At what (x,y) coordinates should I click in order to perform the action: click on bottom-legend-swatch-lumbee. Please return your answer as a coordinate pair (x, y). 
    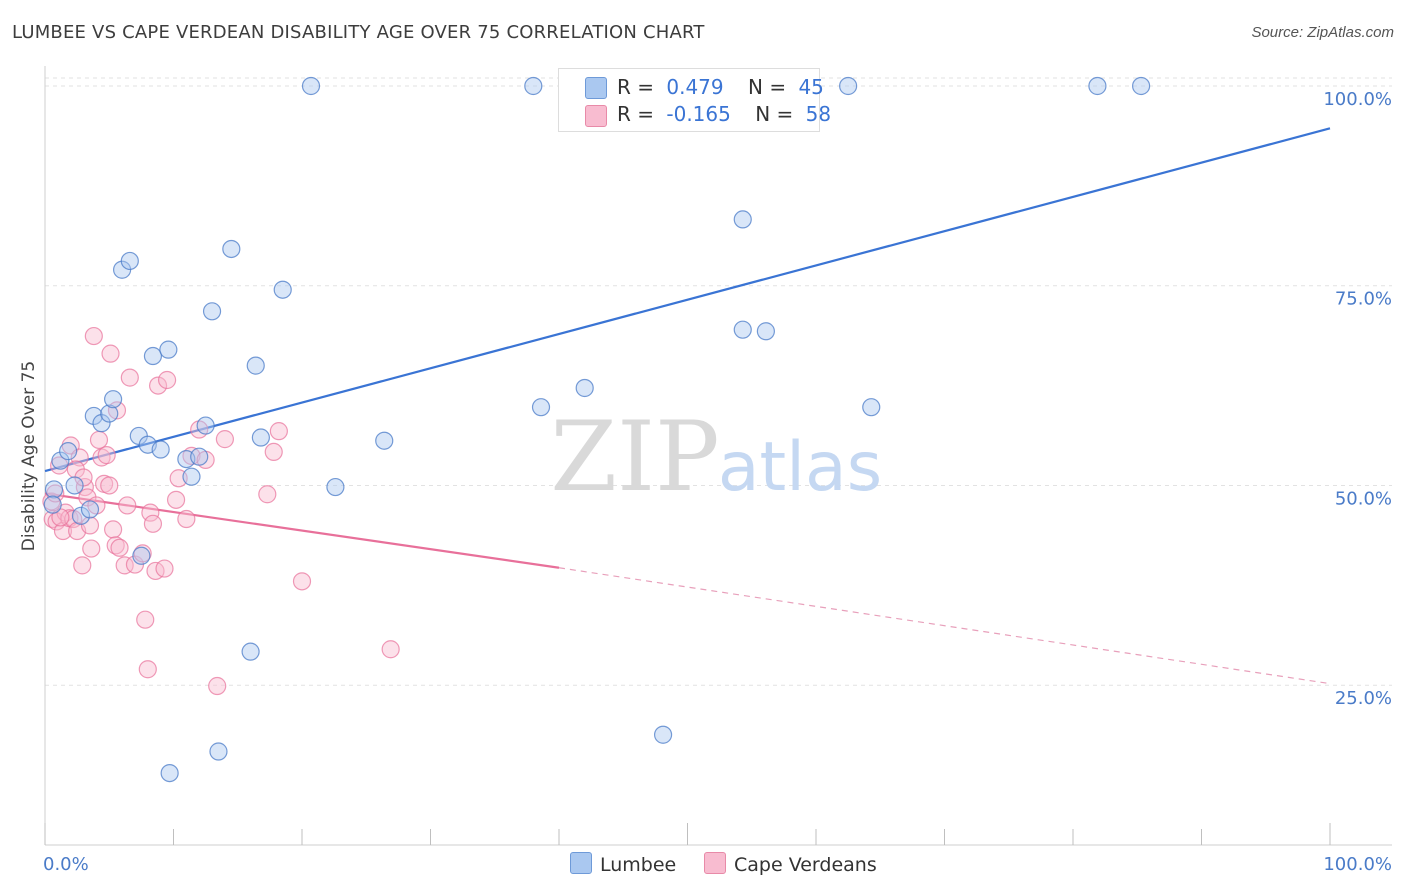
    Looking at the image, I should click on (581, 863).